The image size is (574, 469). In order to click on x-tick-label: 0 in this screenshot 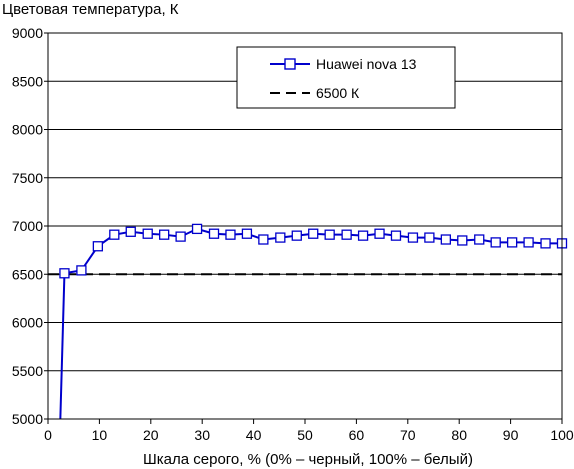, I will do `click(48, 435)`.